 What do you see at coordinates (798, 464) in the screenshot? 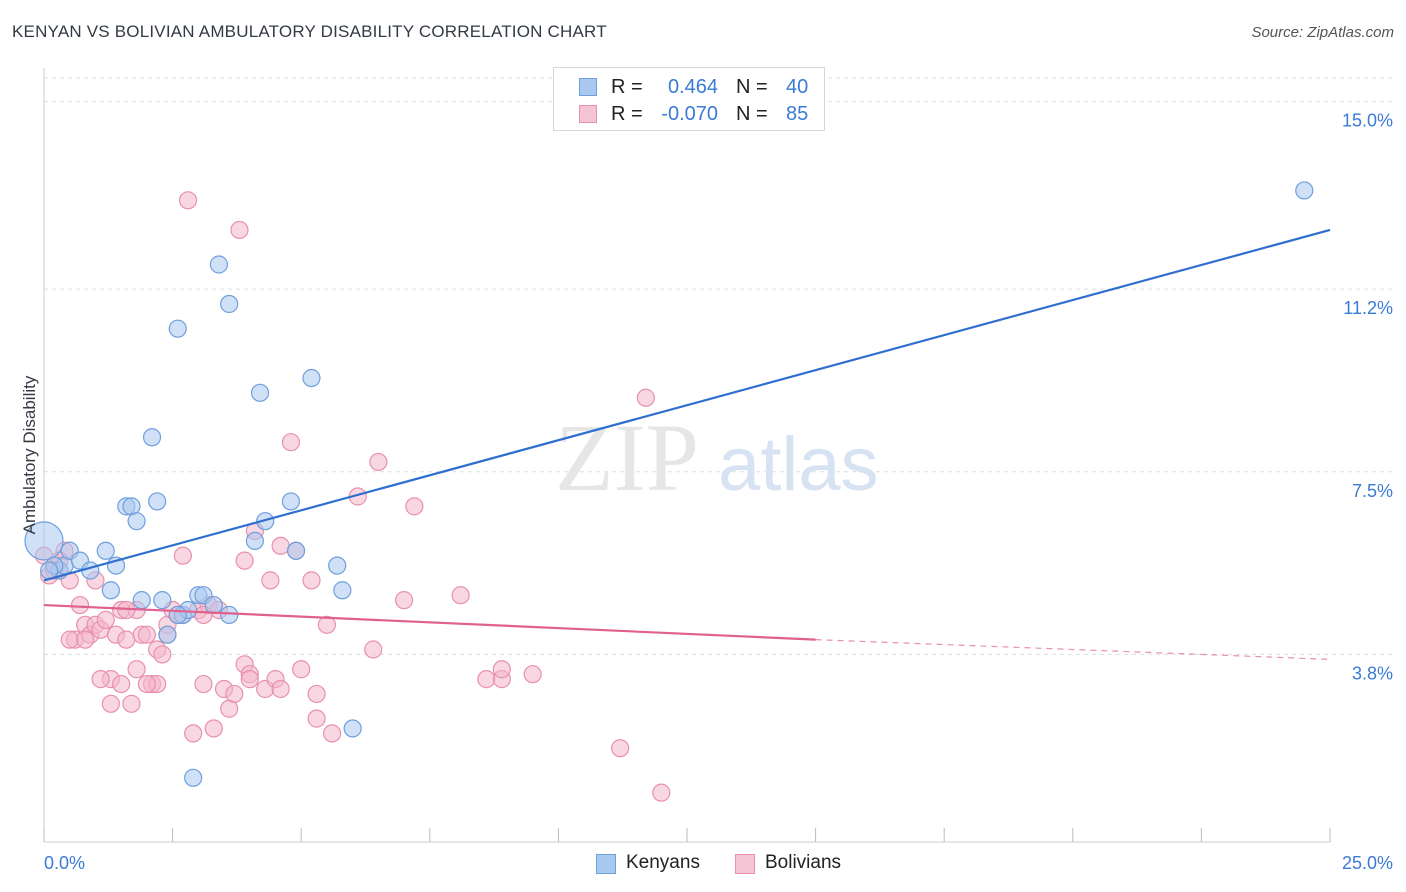
I see `watermark-atlas: atlas` at bounding box center [798, 464].